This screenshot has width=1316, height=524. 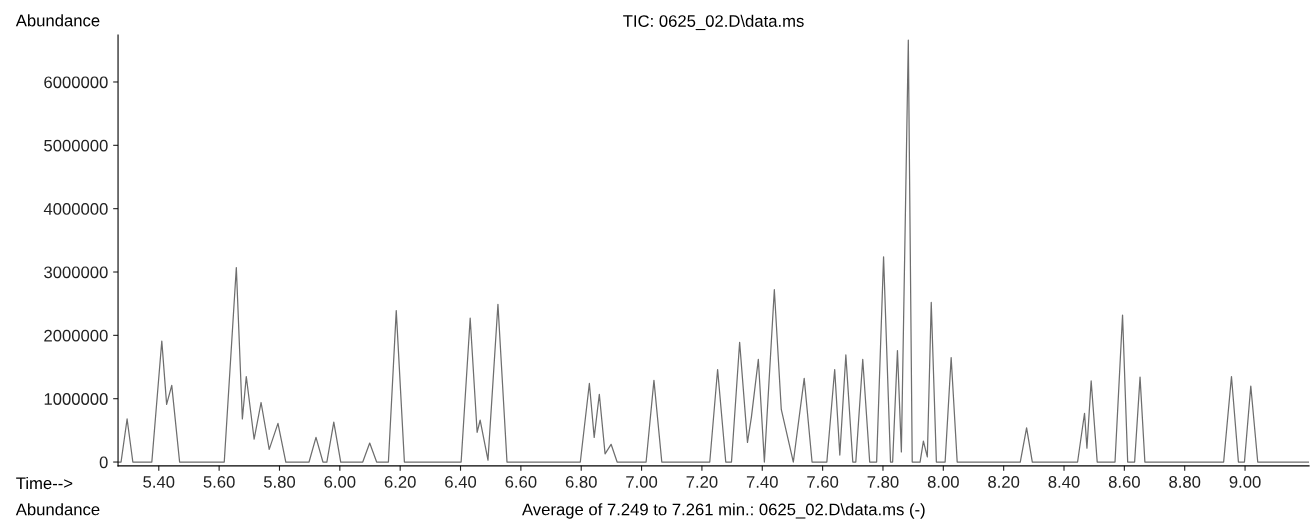 I want to click on x-tick-label: 8.80, so click(x=1185, y=482).